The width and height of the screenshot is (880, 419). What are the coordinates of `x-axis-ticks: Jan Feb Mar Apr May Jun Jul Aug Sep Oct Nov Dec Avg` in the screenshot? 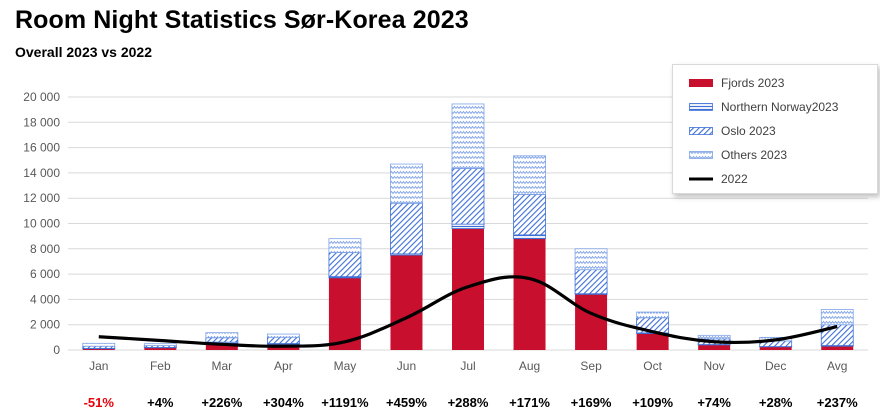 It's located at (468, 366).